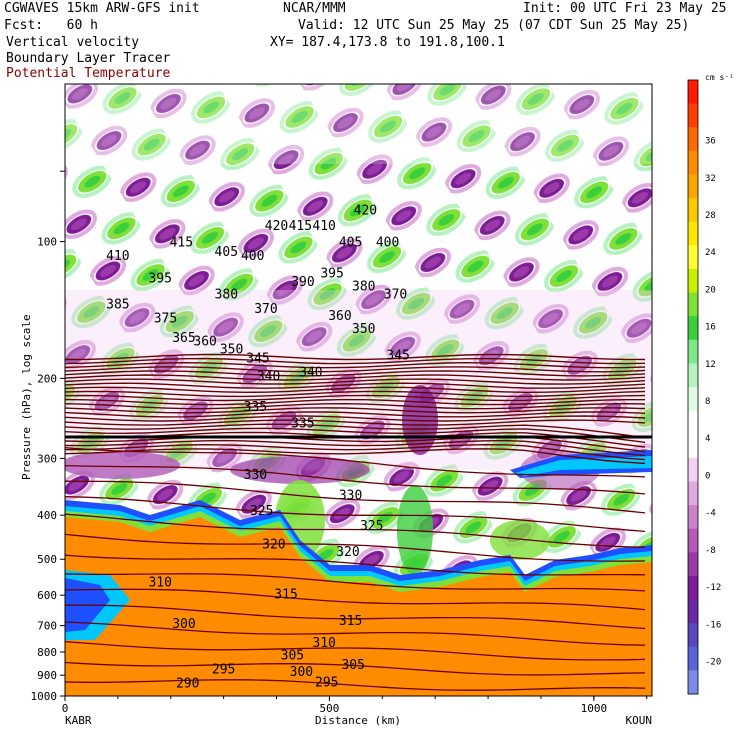  What do you see at coordinates (352, 665) in the screenshot?
I see `theta-label: 305` at bounding box center [352, 665].